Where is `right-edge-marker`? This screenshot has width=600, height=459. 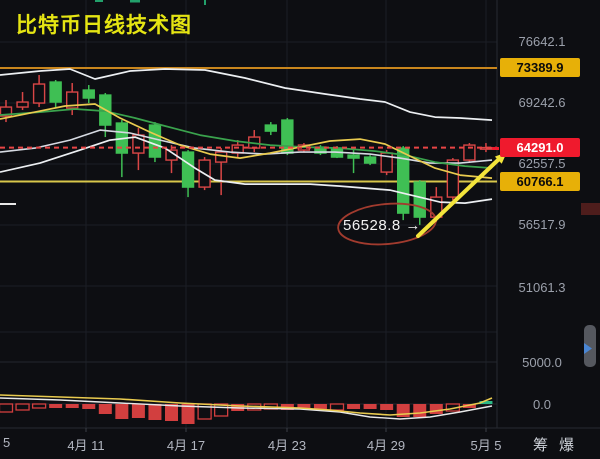 right-edge-marker is located at coordinates (590, 209).